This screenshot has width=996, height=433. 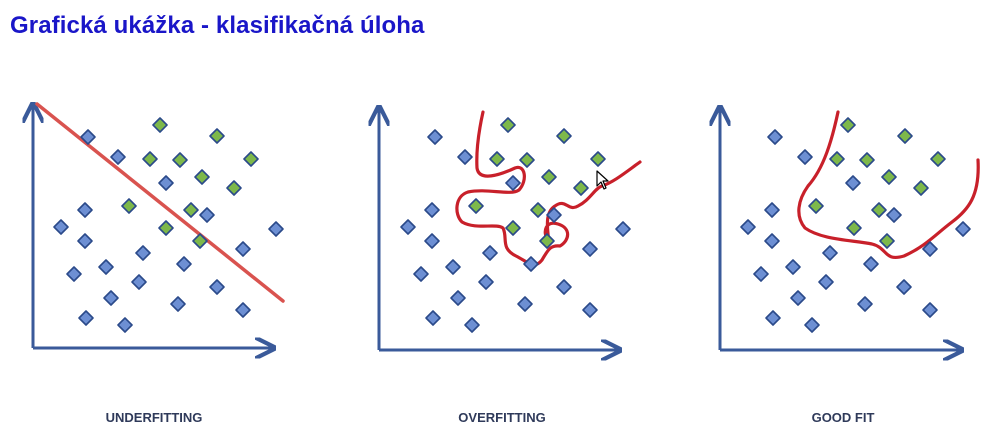 I want to click on underfitting-boundary-line, so click(x=160, y=202).